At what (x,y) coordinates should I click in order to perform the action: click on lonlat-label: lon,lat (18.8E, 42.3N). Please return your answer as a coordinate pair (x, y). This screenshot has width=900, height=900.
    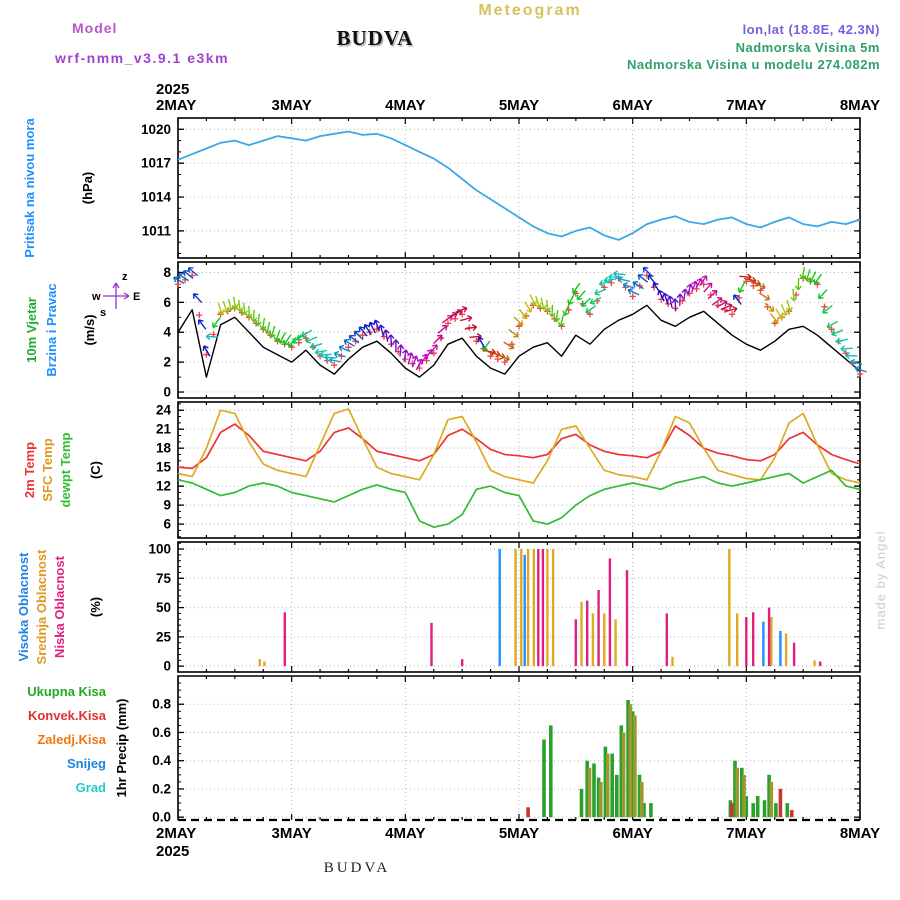
    Looking at the image, I should click on (811, 29).